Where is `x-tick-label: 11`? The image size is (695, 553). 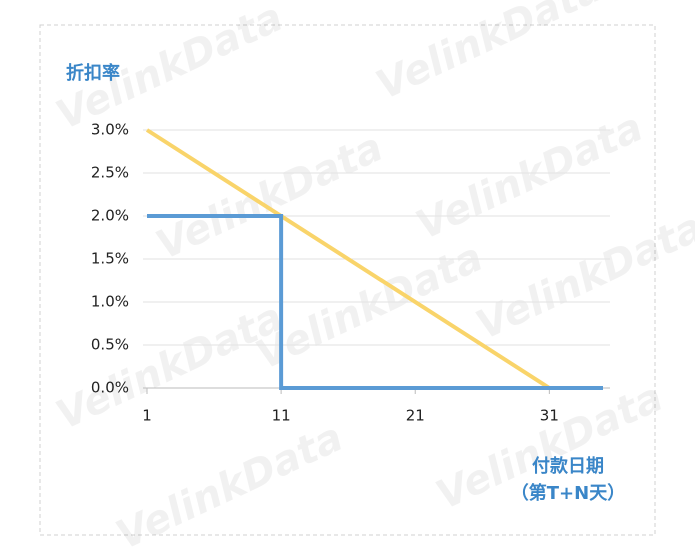 x-tick-label: 11 is located at coordinates (281, 416).